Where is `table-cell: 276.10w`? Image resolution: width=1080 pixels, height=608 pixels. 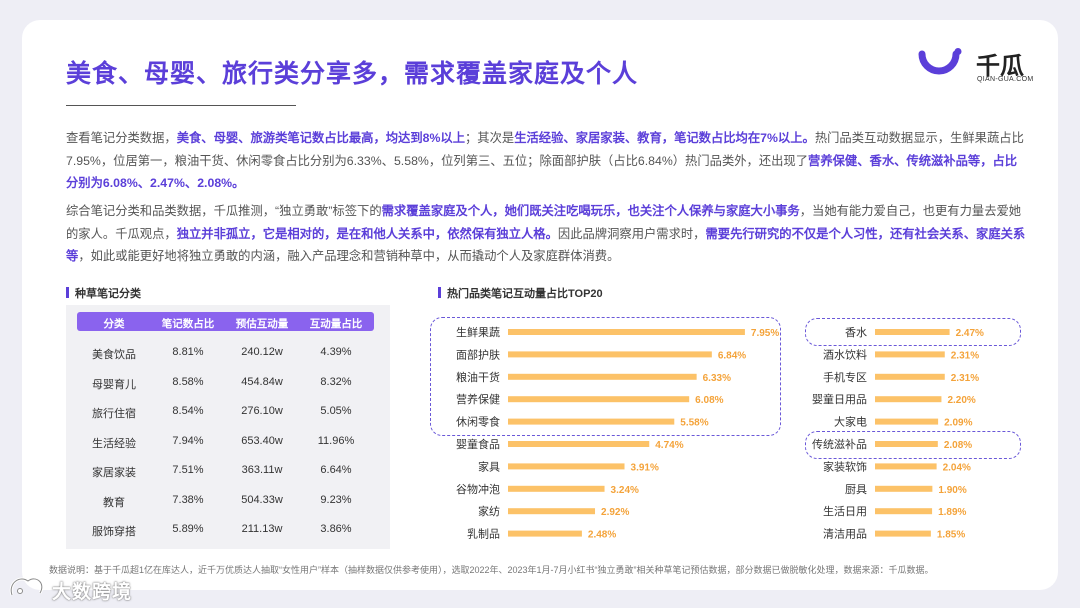
table-cell: 276.10w is located at coordinates (262, 411).